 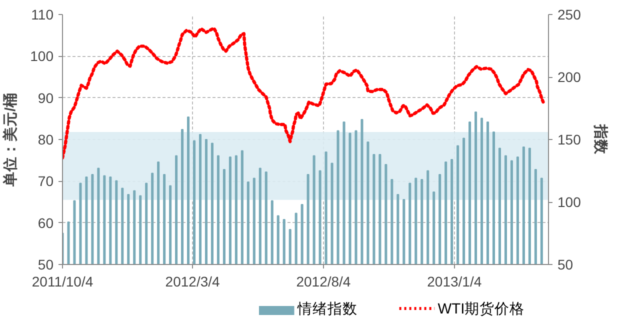 What do you see at coordinates (570, 140) in the screenshot?
I see `y2-tick-label: 150` at bounding box center [570, 140].